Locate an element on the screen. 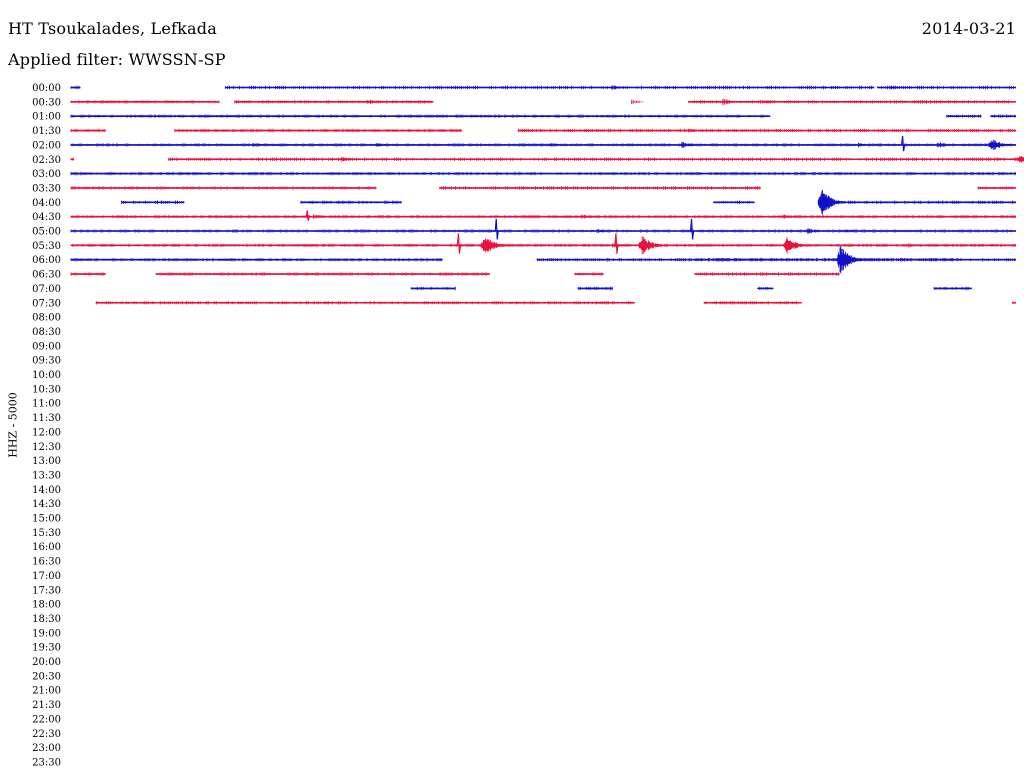 Image resolution: width=1024 pixels, height=780 pixels. row-label: 05:30 is located at coordinates (46, 246).